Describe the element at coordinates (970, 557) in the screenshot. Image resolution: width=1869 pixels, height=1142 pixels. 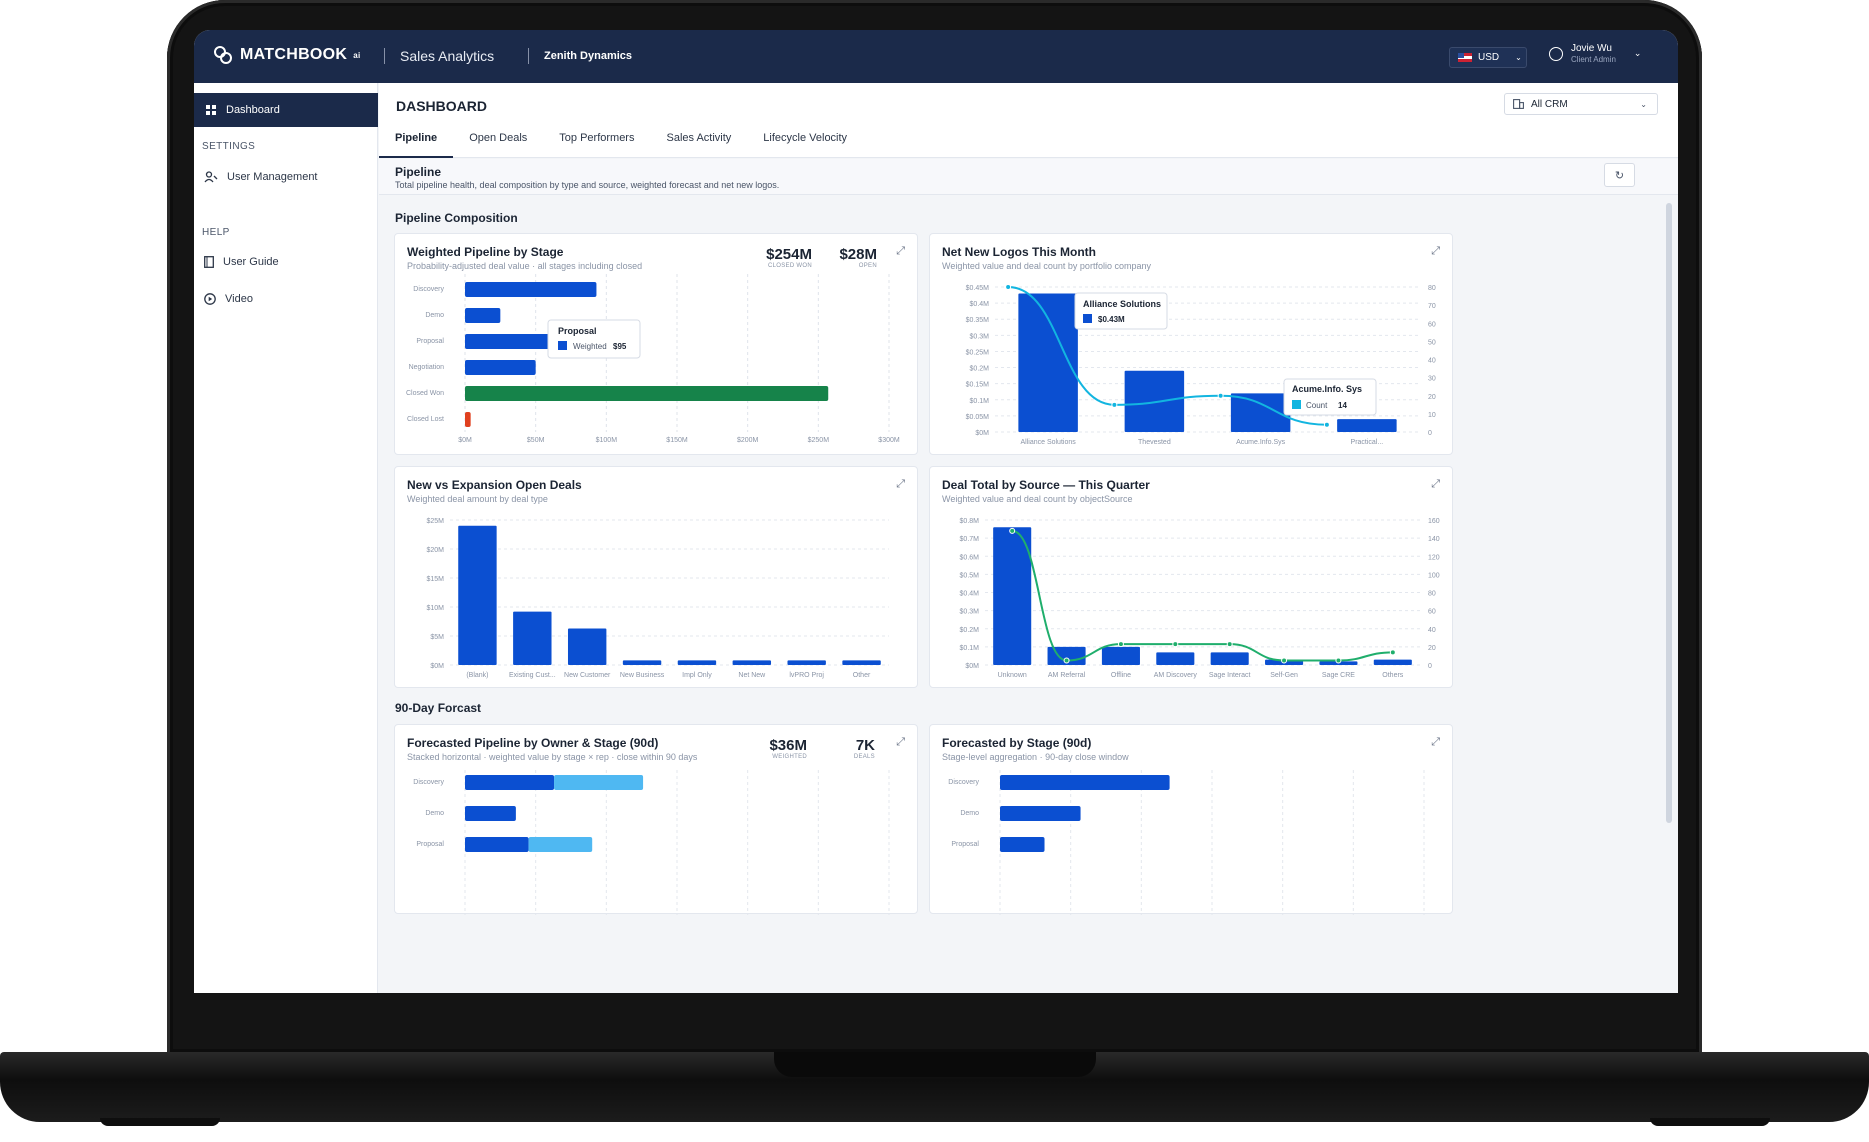
I see `y-tick-label: $0.6M` at that location.